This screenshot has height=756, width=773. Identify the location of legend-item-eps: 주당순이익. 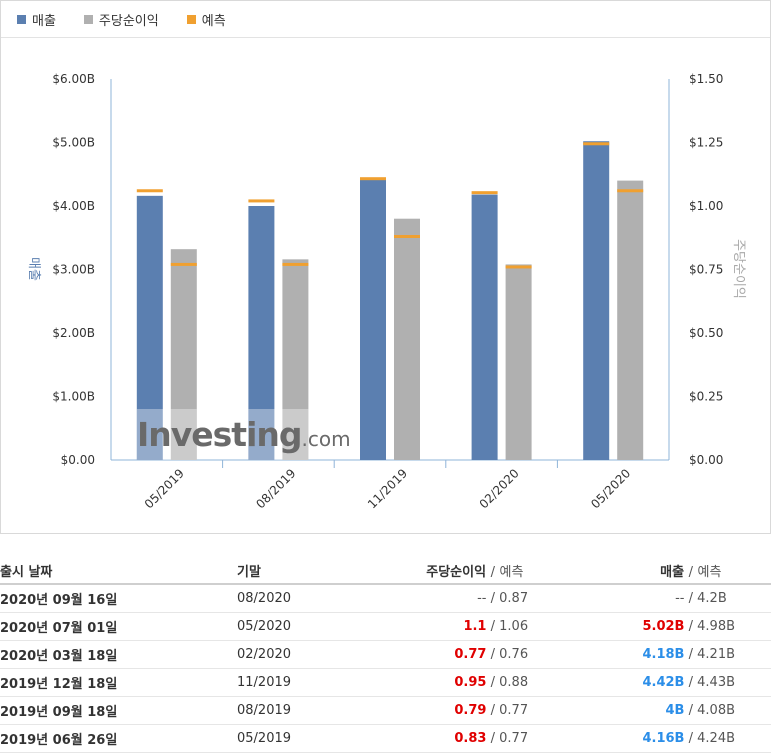
(121, 19).